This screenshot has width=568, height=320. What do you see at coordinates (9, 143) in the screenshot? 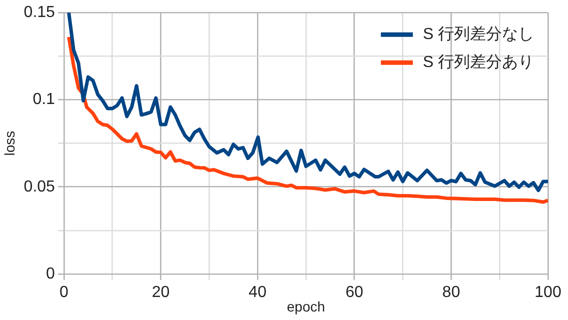
I see `y-axis-title: loss` at bounding box center [9, 143].